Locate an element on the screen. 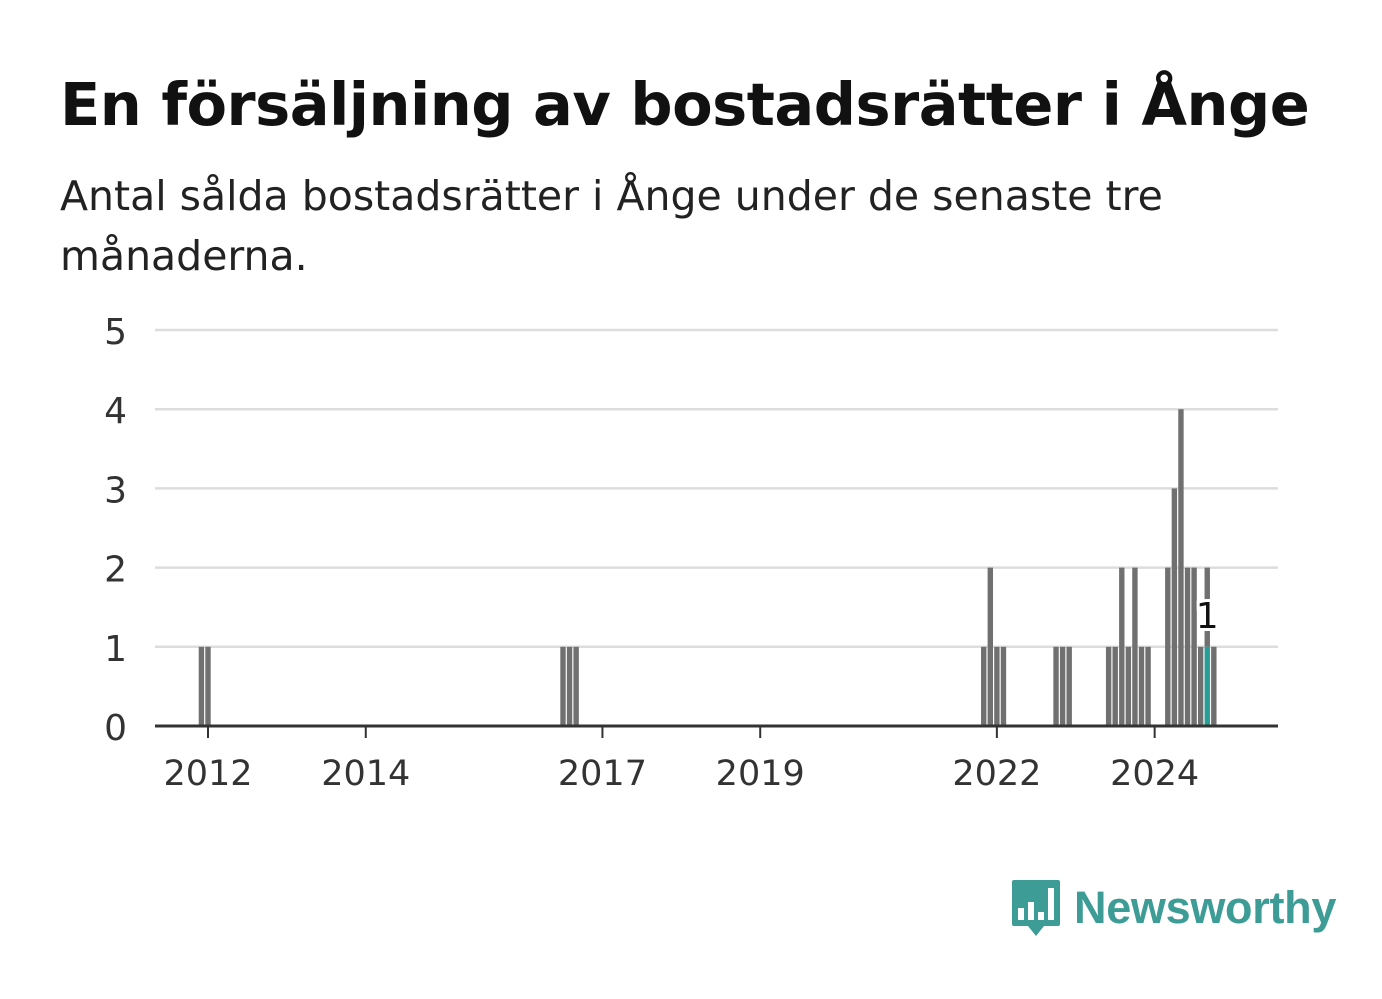  x-tick-label-2024: 2024 is located at coordinates (1154, 774).